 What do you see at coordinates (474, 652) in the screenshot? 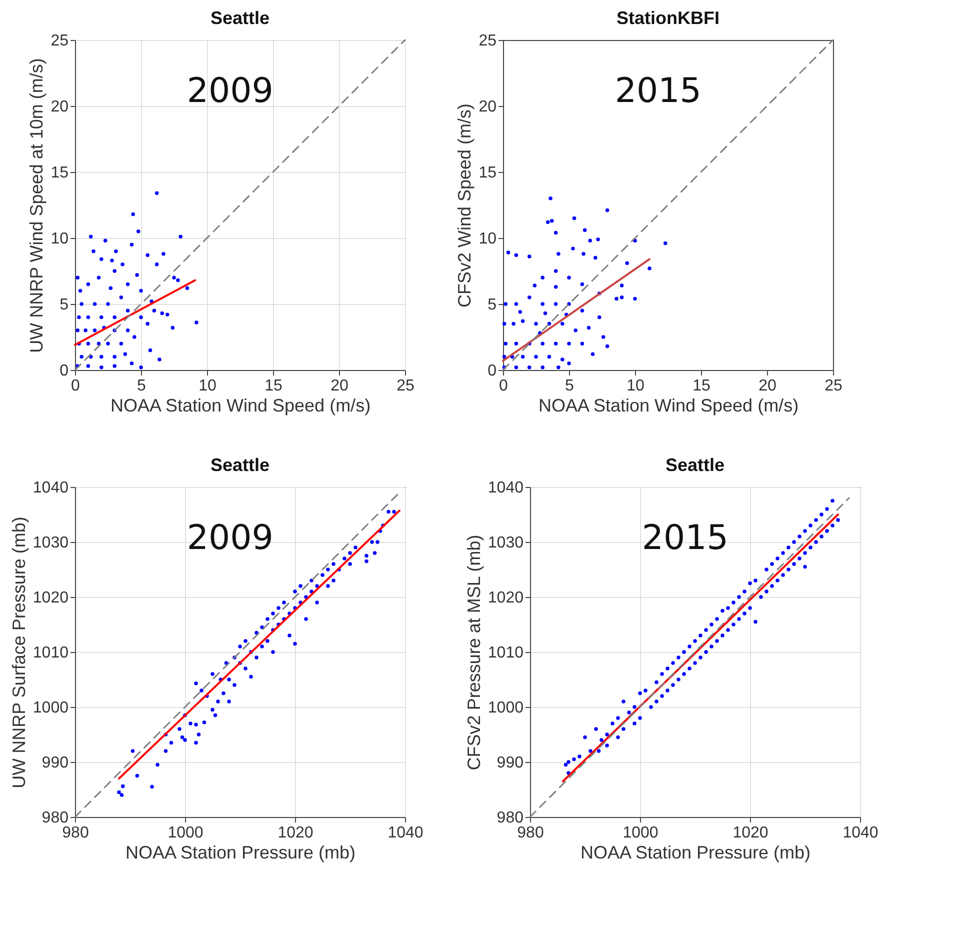
I see `y-axis-title: CFSv2 Pressure at MSL (mb)` at bounding box center [474, 652].